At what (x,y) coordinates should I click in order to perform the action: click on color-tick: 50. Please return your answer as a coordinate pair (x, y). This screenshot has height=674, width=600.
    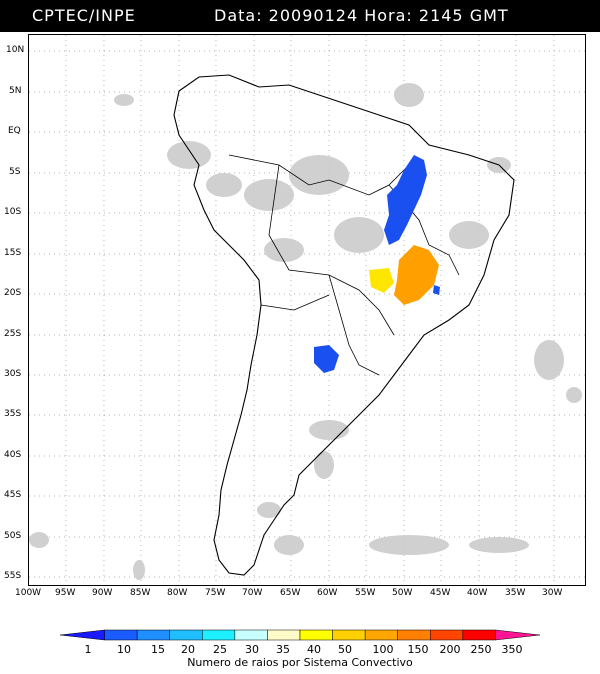
    Looking at the image, I should click on (345, 649).